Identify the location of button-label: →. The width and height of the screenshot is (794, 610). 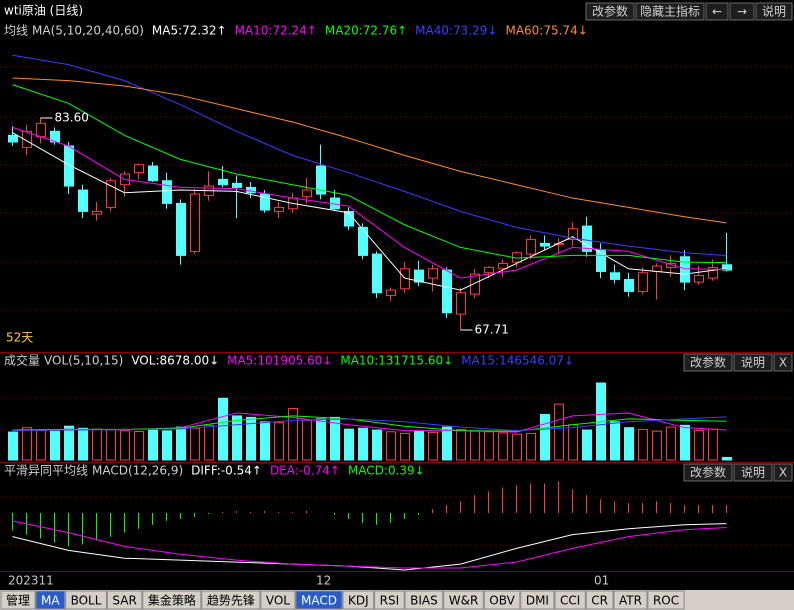
(742, 12).